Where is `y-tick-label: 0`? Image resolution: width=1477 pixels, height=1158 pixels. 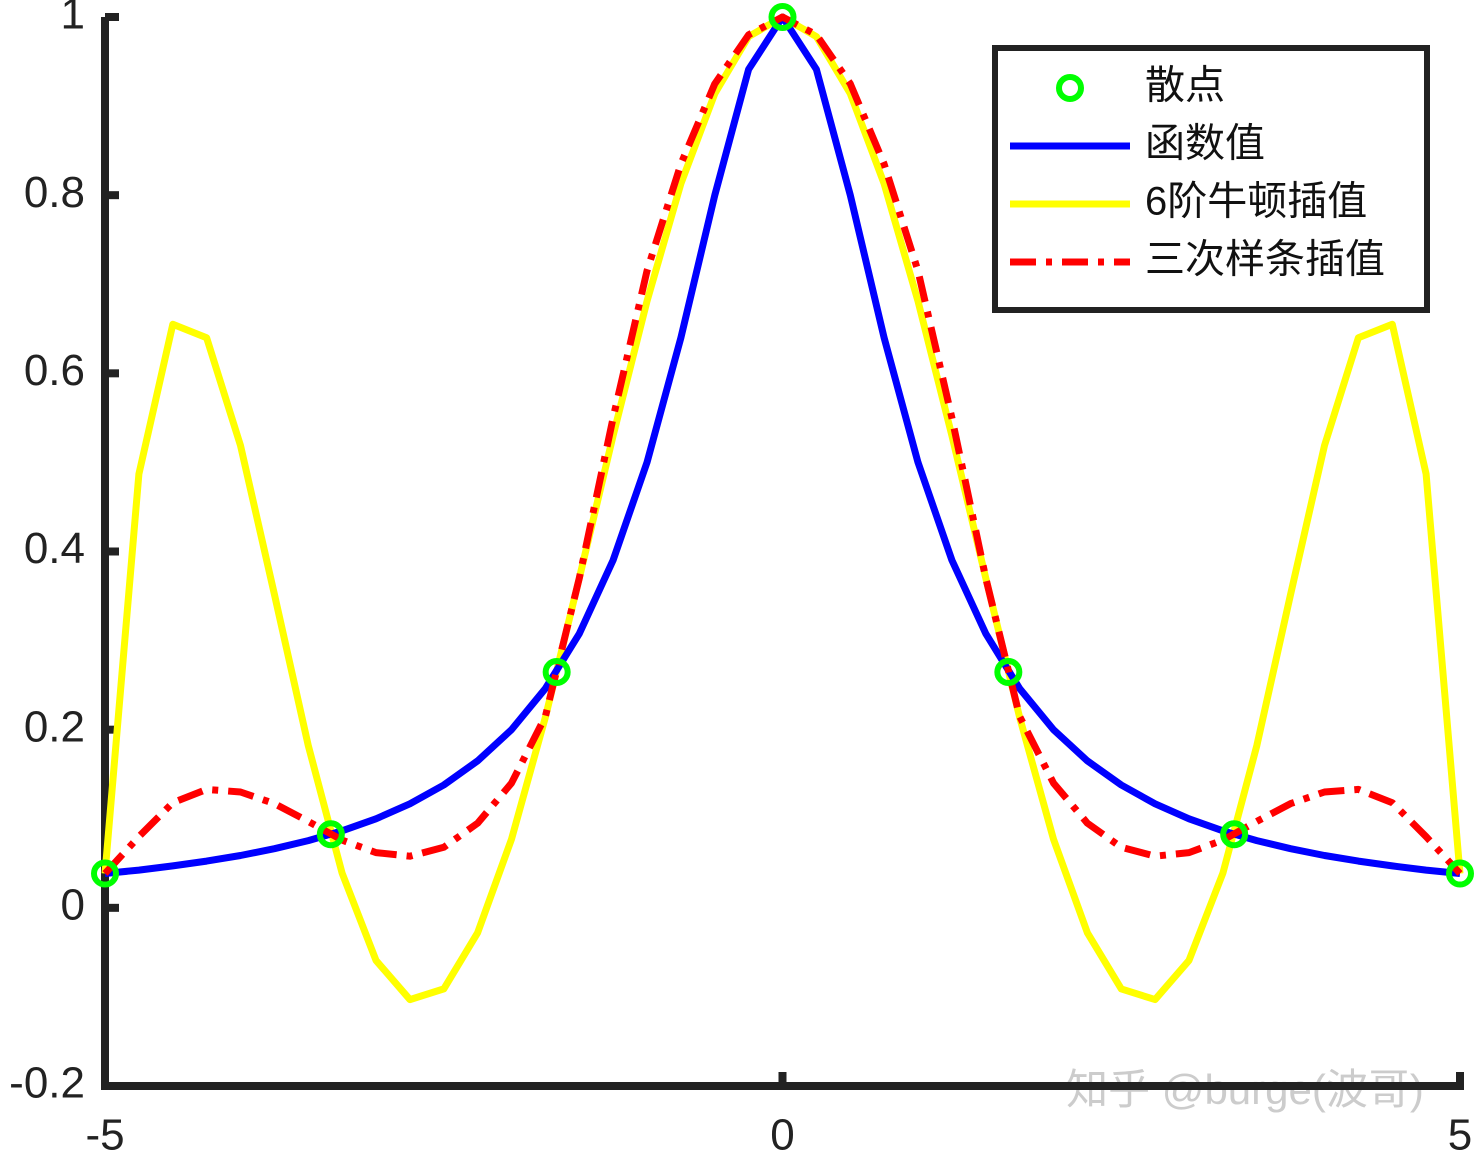
y-tick-label: 0 is located at coordinates (73, 904).